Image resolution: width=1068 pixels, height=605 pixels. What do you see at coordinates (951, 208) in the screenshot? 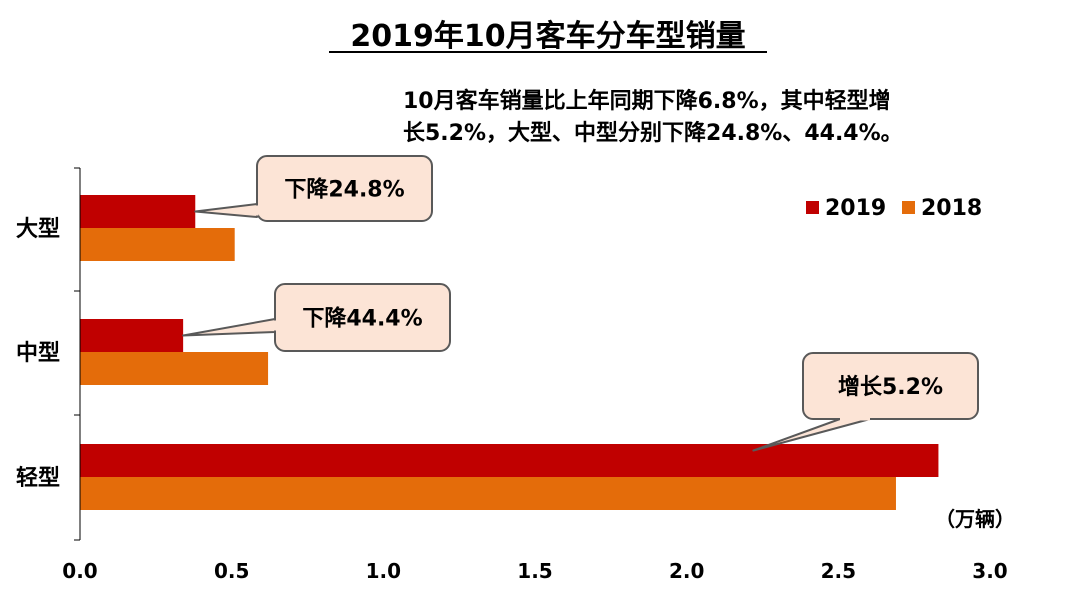
I see `legend-label-2018: 2018` at bounding box center [951, 208].